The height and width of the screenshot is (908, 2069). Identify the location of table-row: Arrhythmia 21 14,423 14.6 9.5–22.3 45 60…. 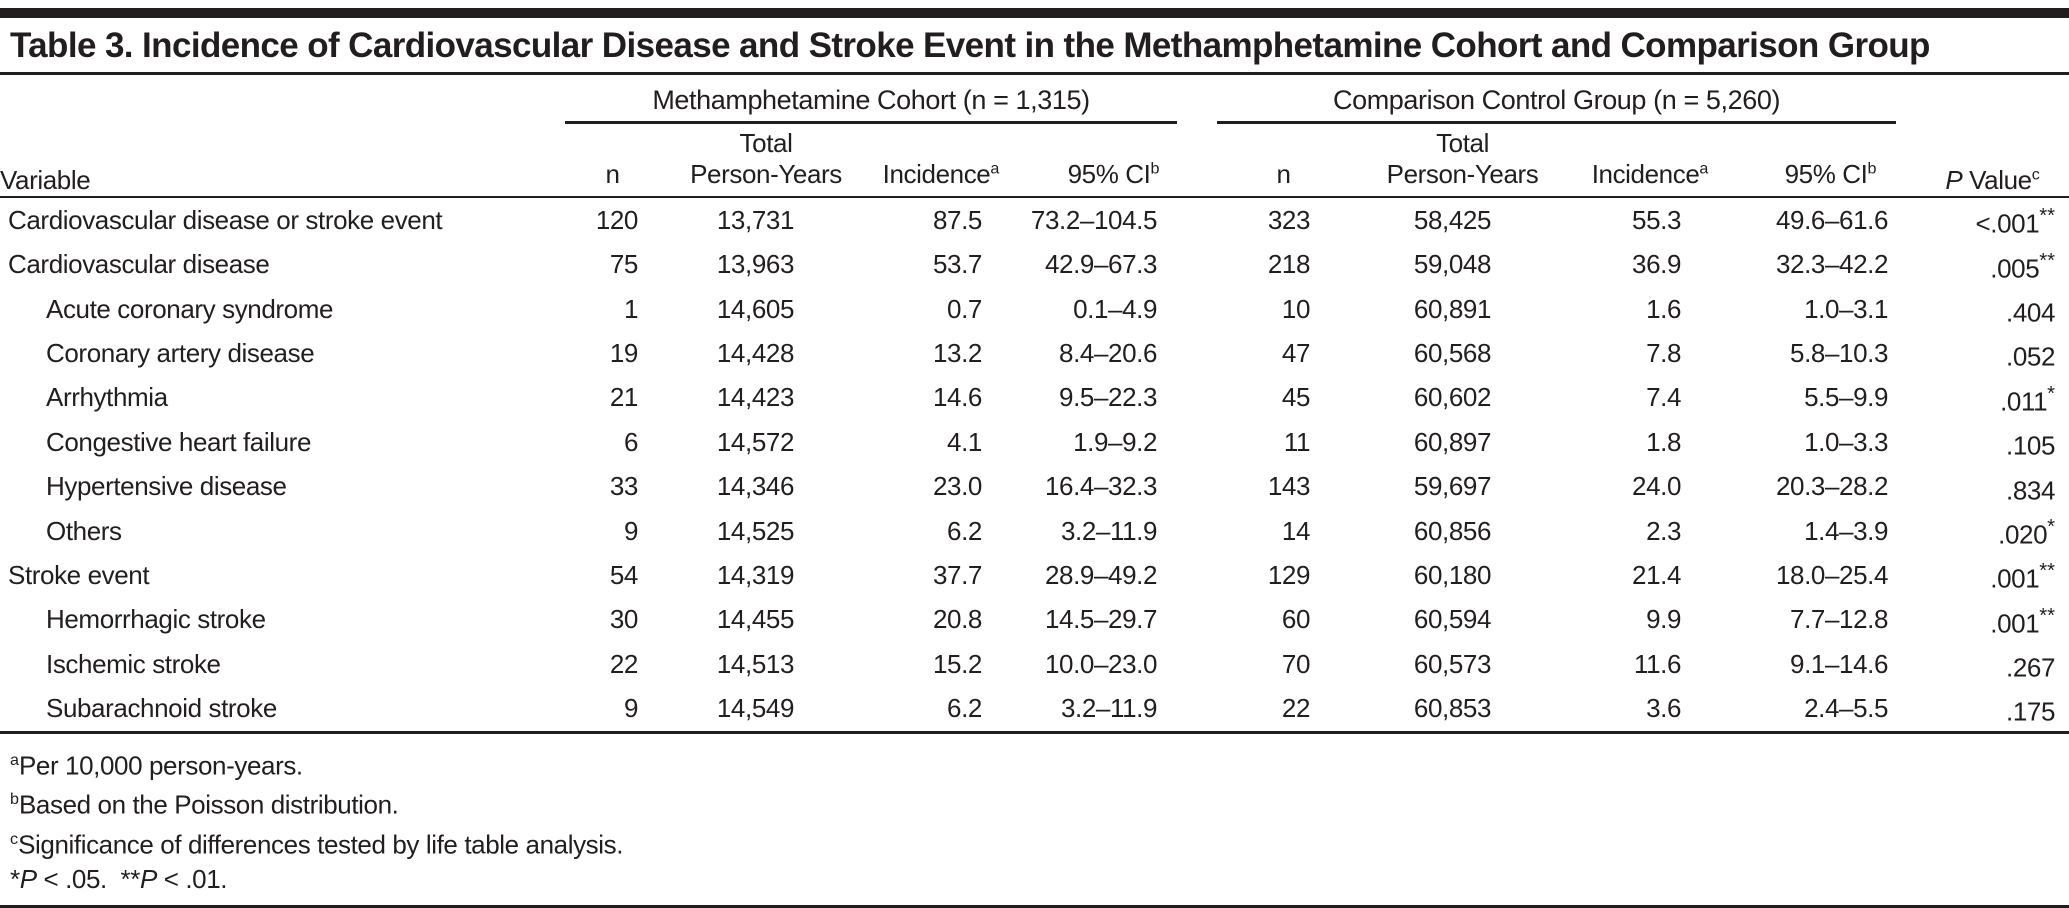
(1034, 398).